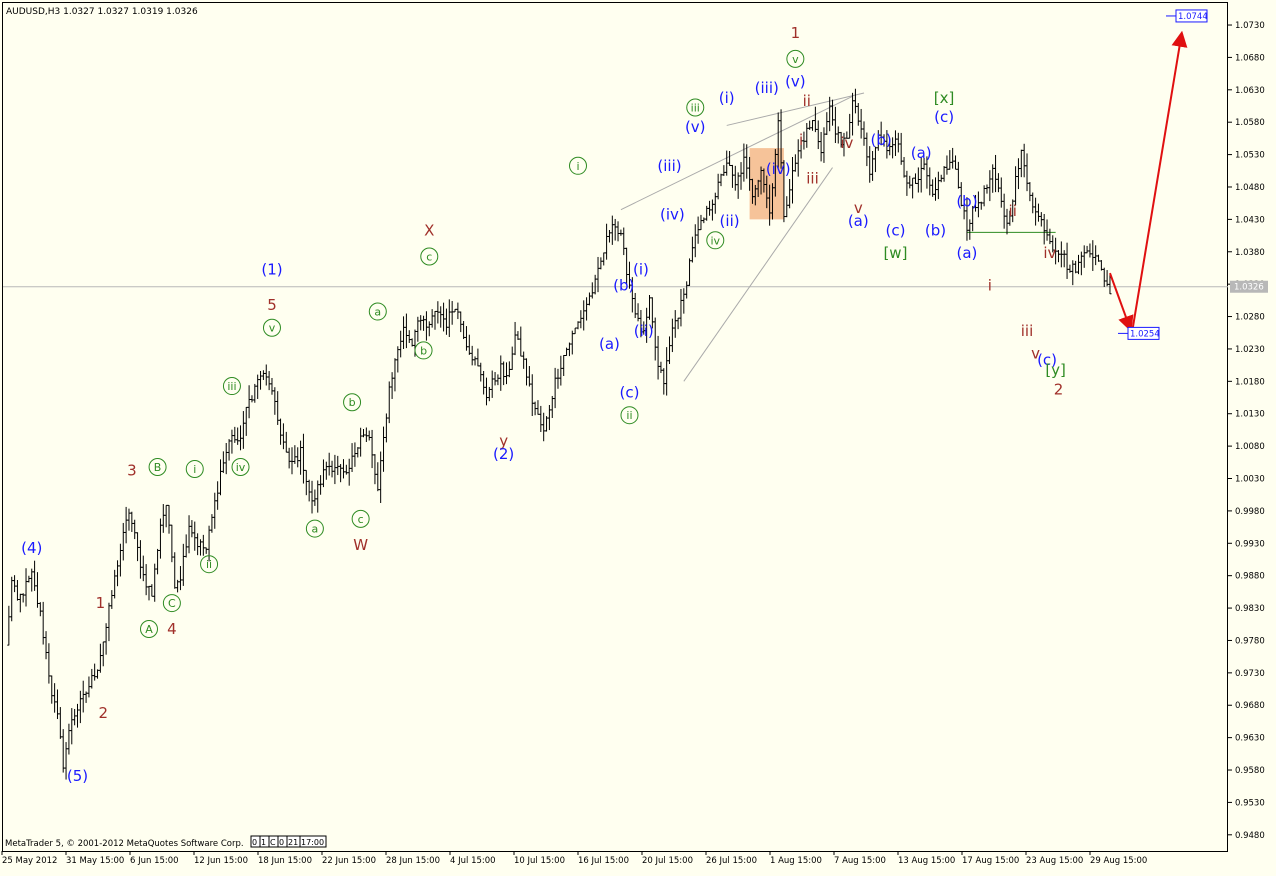 This screenshot has height=876, width=1276. I want to click on x-tick-label: 7 Aug 15:00, so click(860, 861).